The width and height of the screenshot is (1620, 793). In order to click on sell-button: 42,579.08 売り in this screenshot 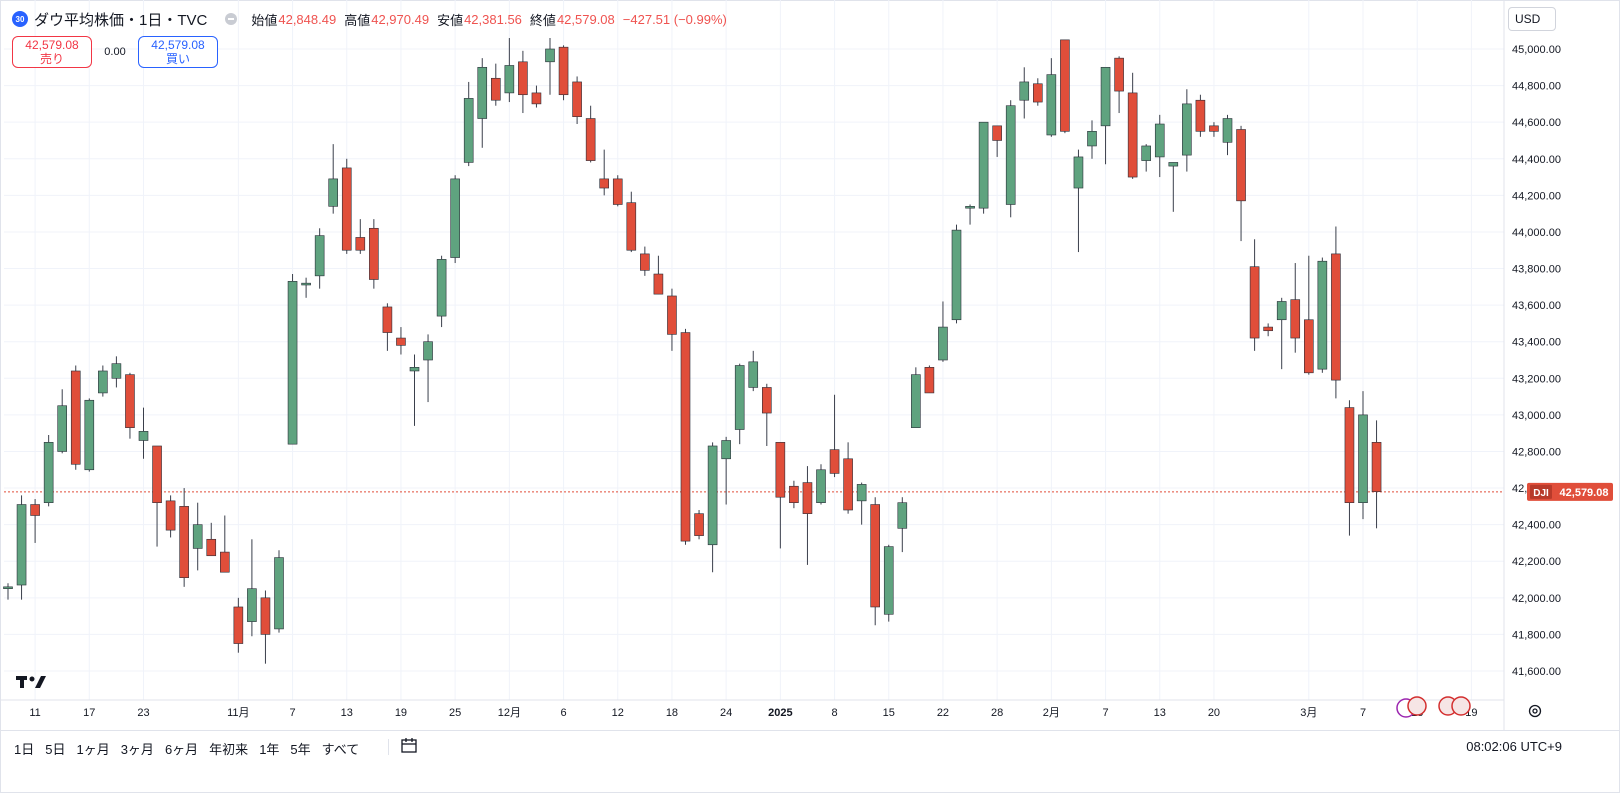, I will do `click(52, 52)`.